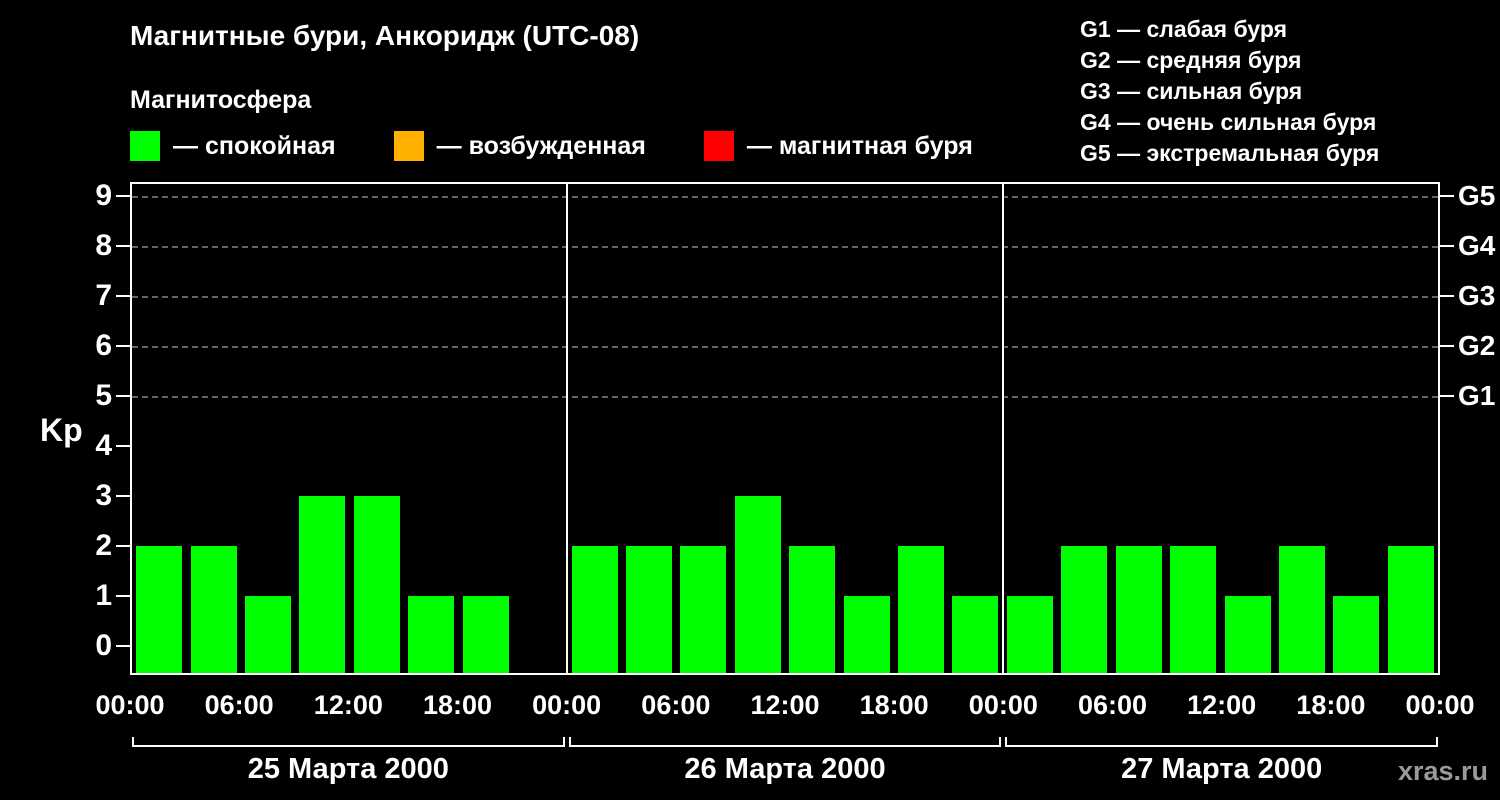 Image resolution: width=1500 pixels, height=800 pixels. What do you see at coordinates (145, 146) in the screenshot?
I see `quiet-swatch-icon` at bounding box center [145, 146].